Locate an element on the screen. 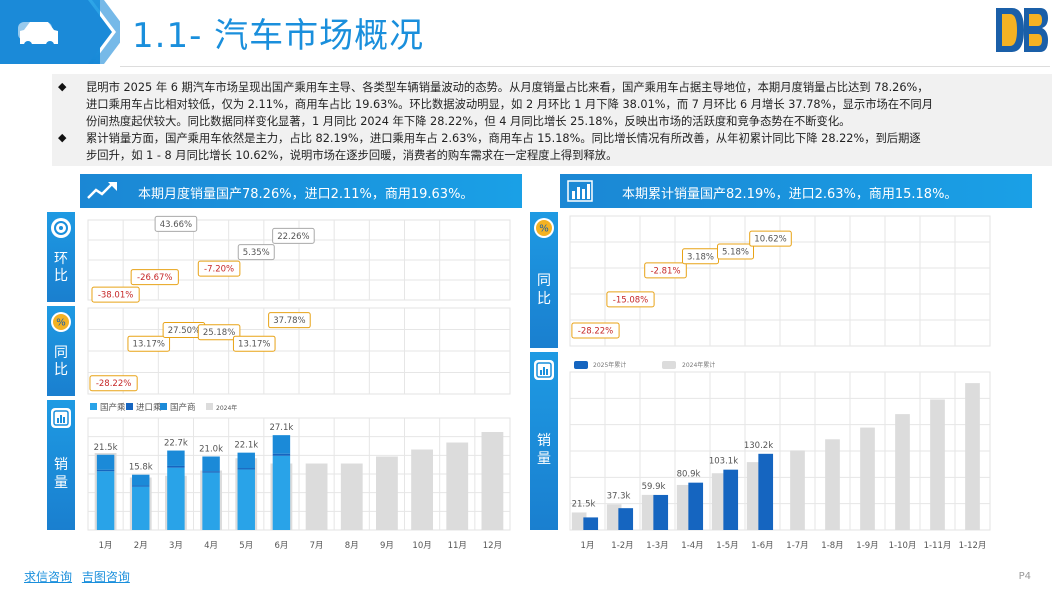 This screenshot has height=592, width=1053. huanbi-label: 22.26% is located at coordinates (293, 237).